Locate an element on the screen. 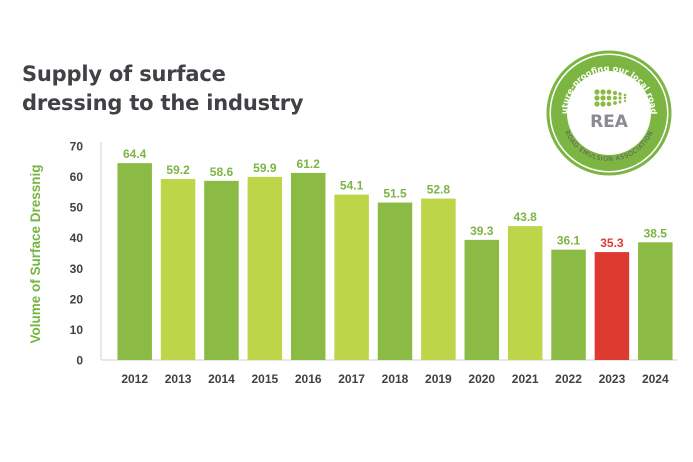  value-label: 39.3 is located at coordinates (482, 231).